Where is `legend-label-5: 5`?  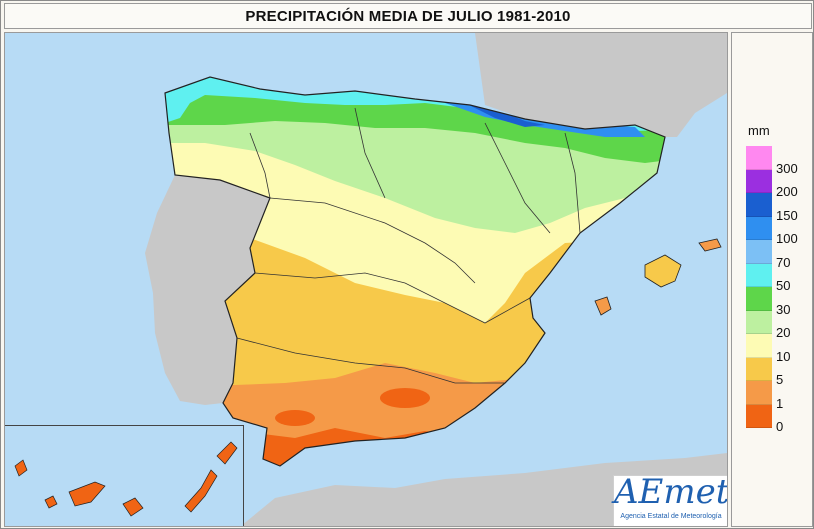
legend-label-5: 5 is located at coordinates (780, 379).